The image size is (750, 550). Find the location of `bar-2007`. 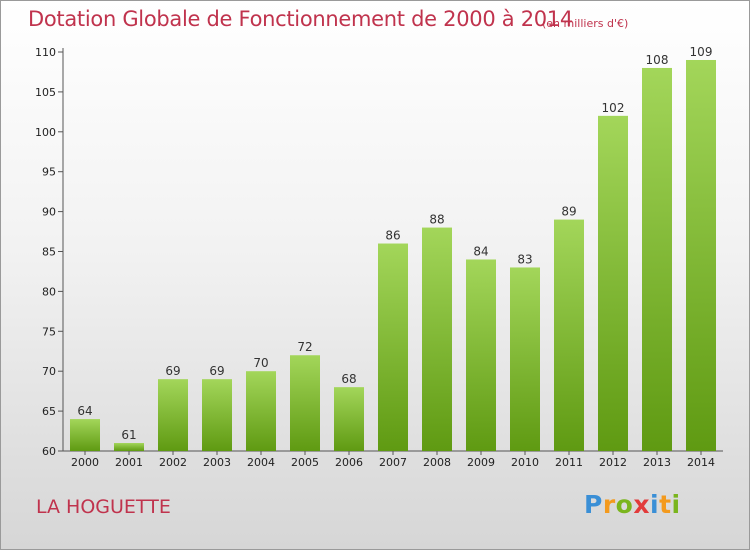

bar-2007 is located at coordinates (393, 347).